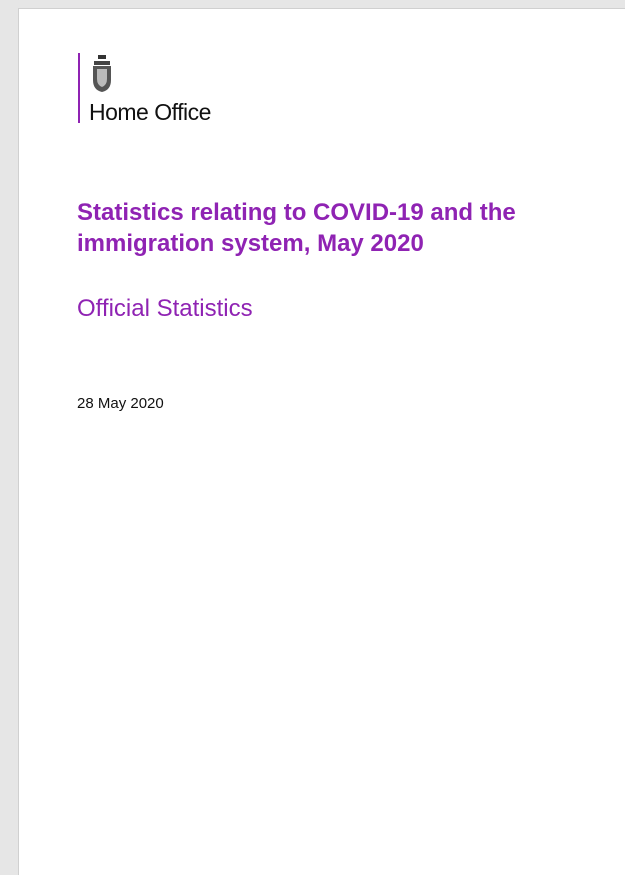 This screenshot has width=625, height=875. What do you see at coordinates (296, 212) in the screenshot?
I see `title-line: Statistics relating to COVID-19 and the` at bounding box center [296, 212].